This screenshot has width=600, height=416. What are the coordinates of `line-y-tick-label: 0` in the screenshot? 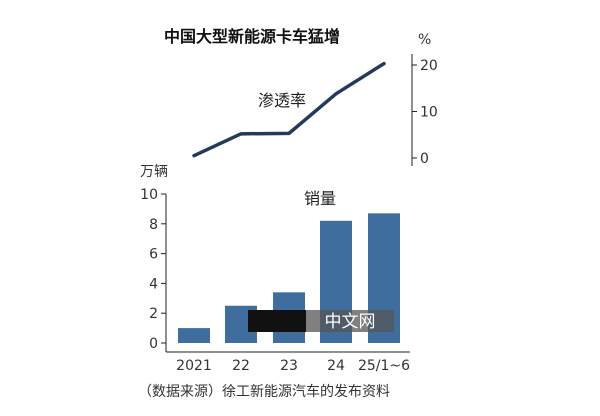 It's located at (424, 159).